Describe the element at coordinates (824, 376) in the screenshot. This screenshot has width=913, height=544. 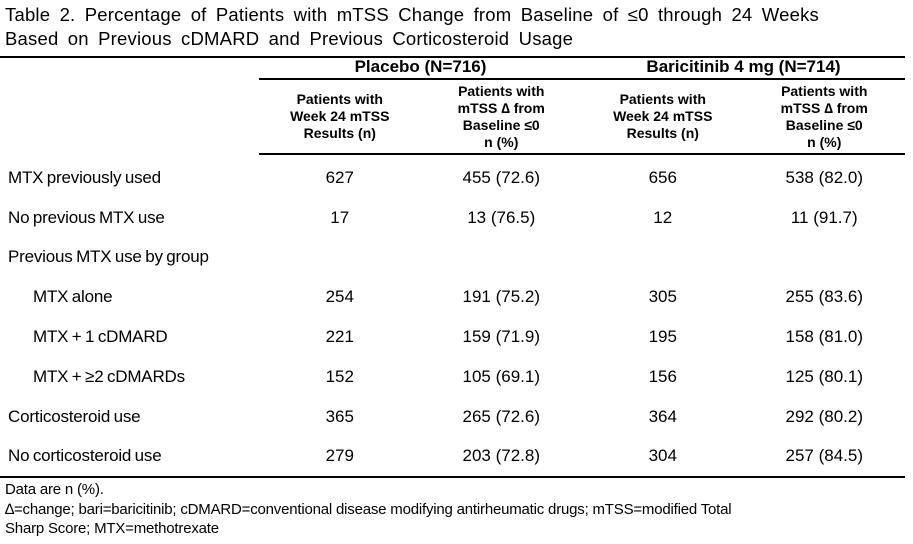
I see `table-cell: 125 (80.1)` at that location.